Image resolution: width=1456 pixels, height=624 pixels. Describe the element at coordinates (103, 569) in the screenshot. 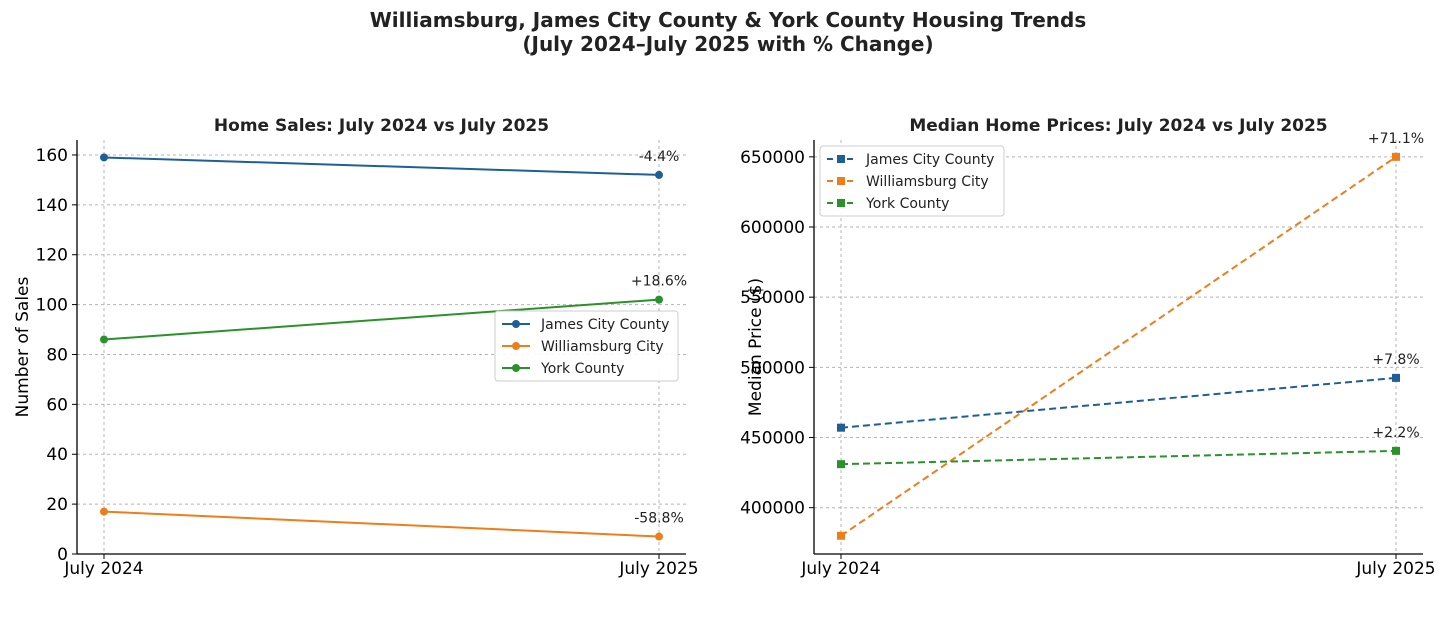

I see `sales-x-tick-label-july-2024: July 2024` at that location.